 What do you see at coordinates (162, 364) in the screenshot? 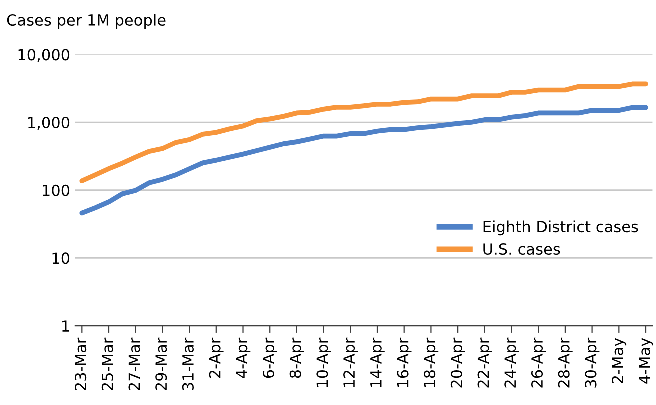
I see `x-tick-label: 29-Mar` at bounding box center [162, 364].